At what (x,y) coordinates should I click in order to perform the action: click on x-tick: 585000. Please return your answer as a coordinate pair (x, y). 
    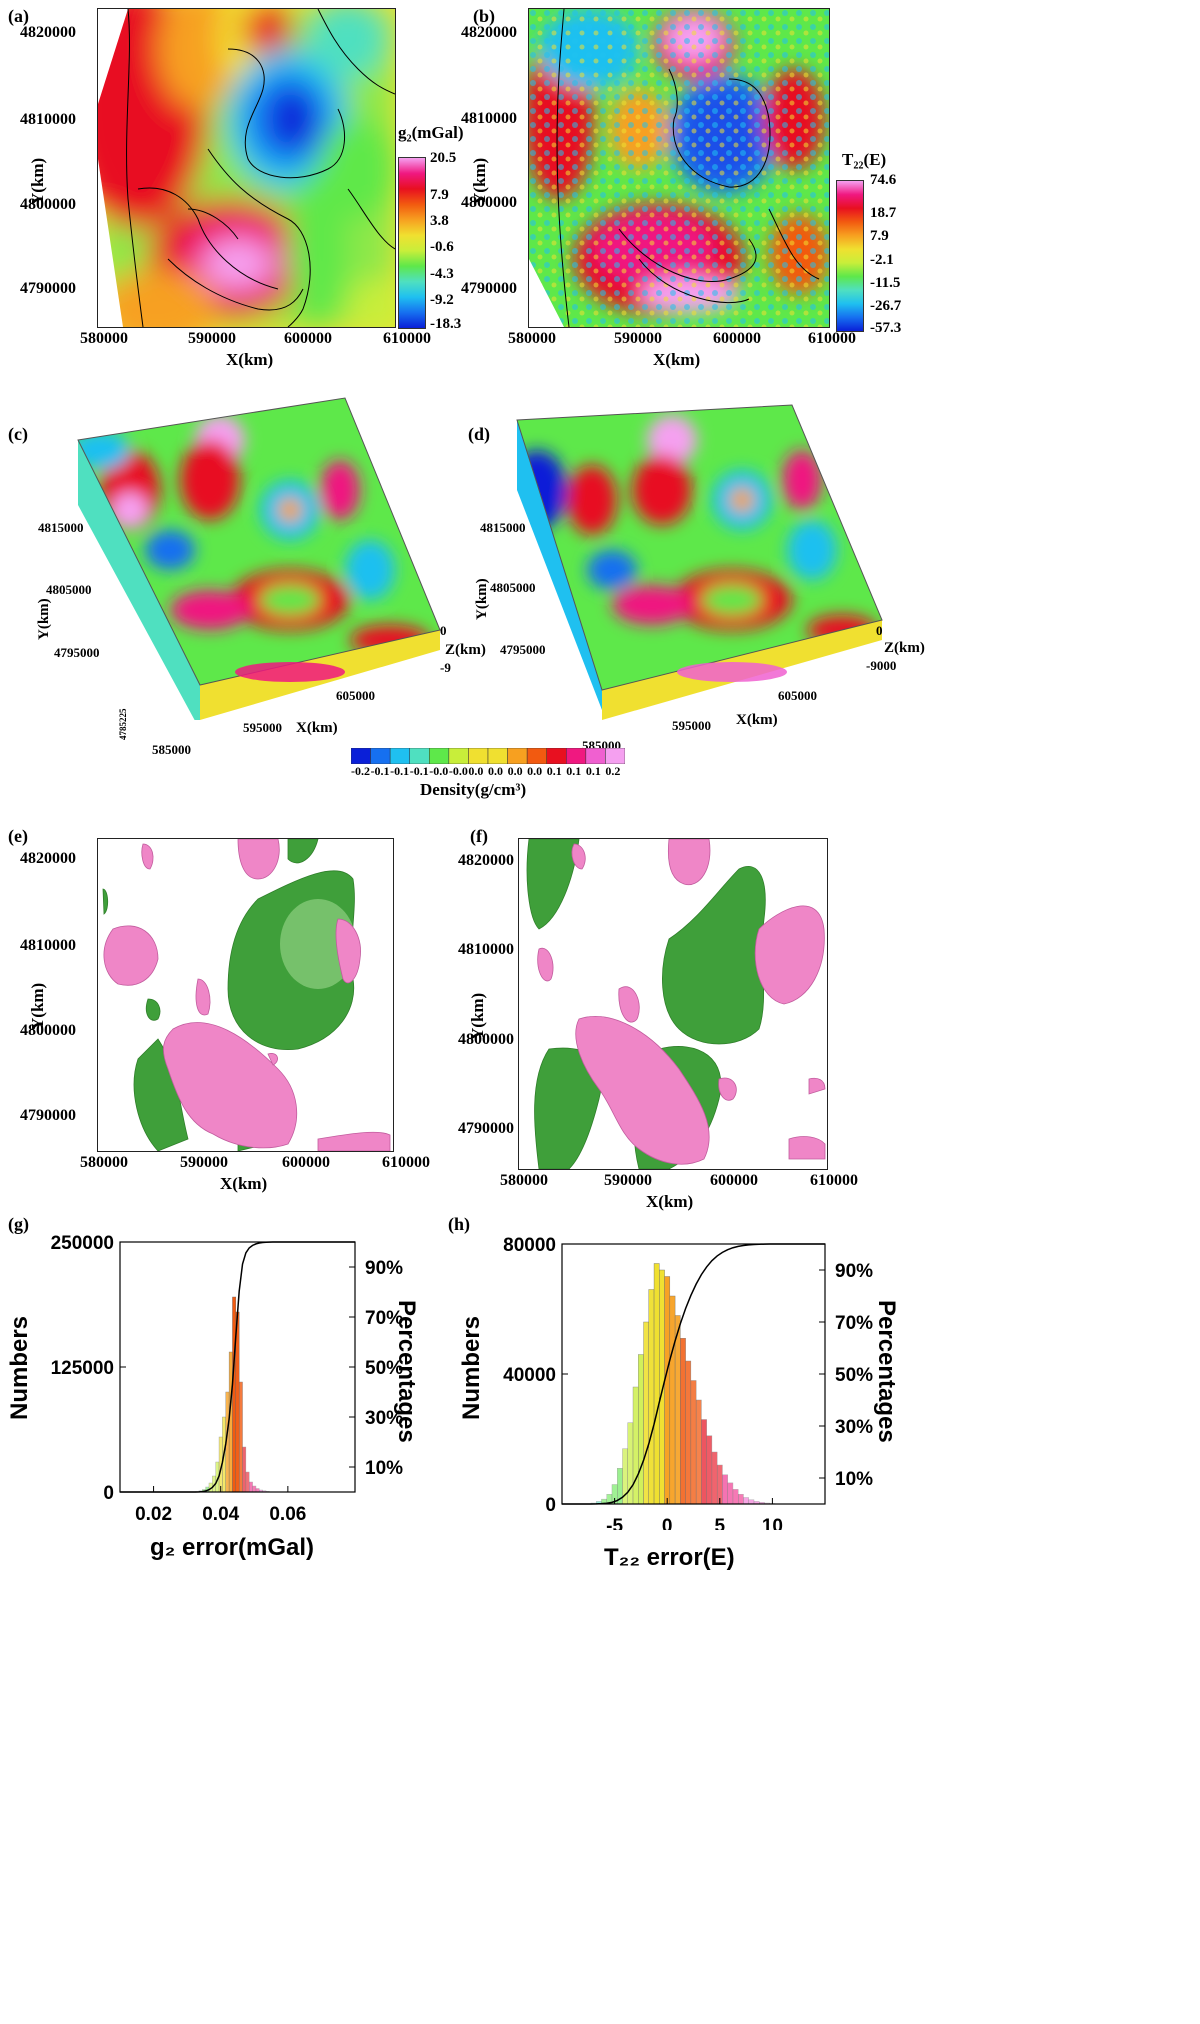
    Looking at the image, I should click on (171, 749).